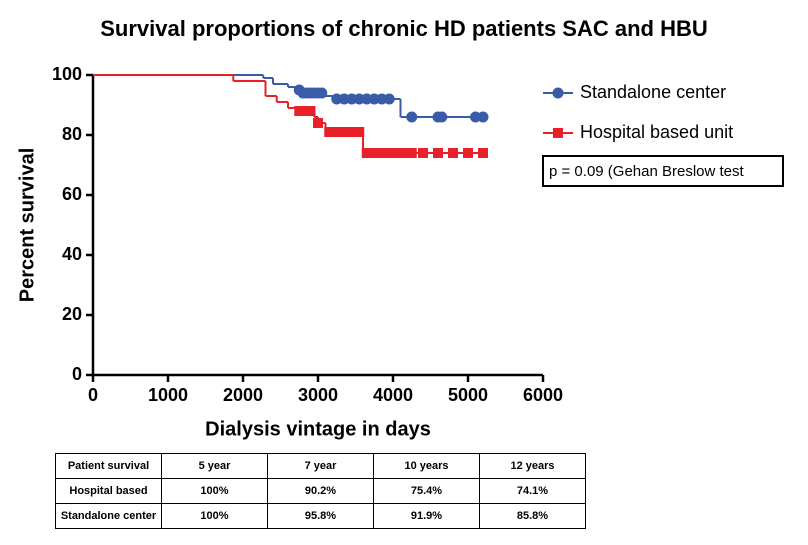  Describe the element at coordinates (108, 491) in the screenshot. I see `table-cell: Hospital based` at that location.